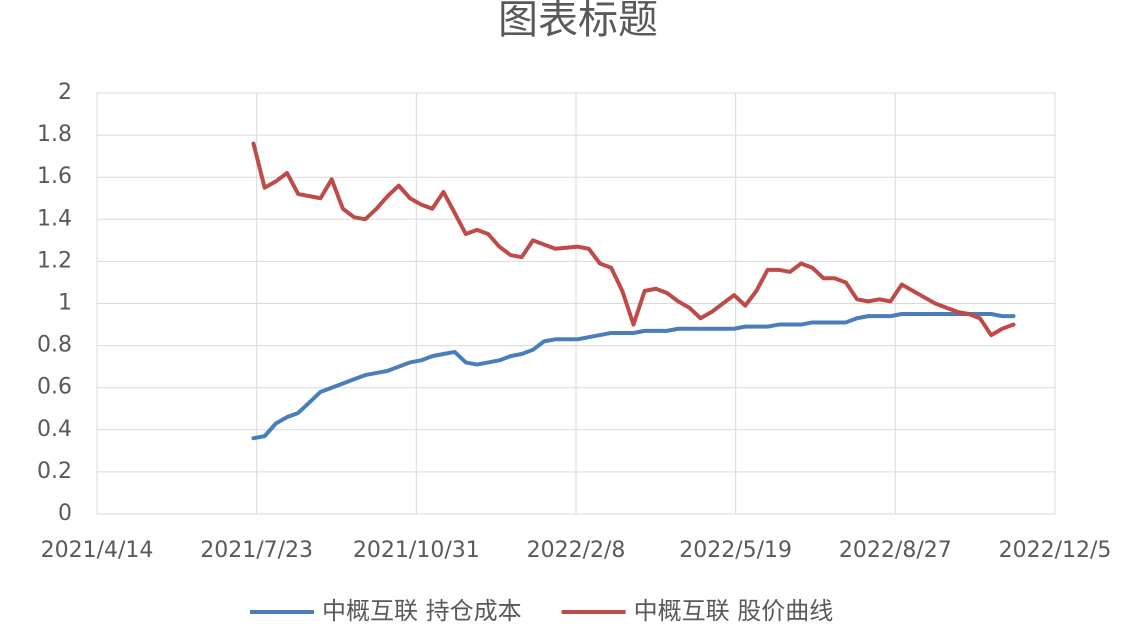 This screenshot has height=630, width=1148. Describe the element at coordinates (256, 550) in the screenshot. I see `x-tick-label: 2021/7/23` at that location.